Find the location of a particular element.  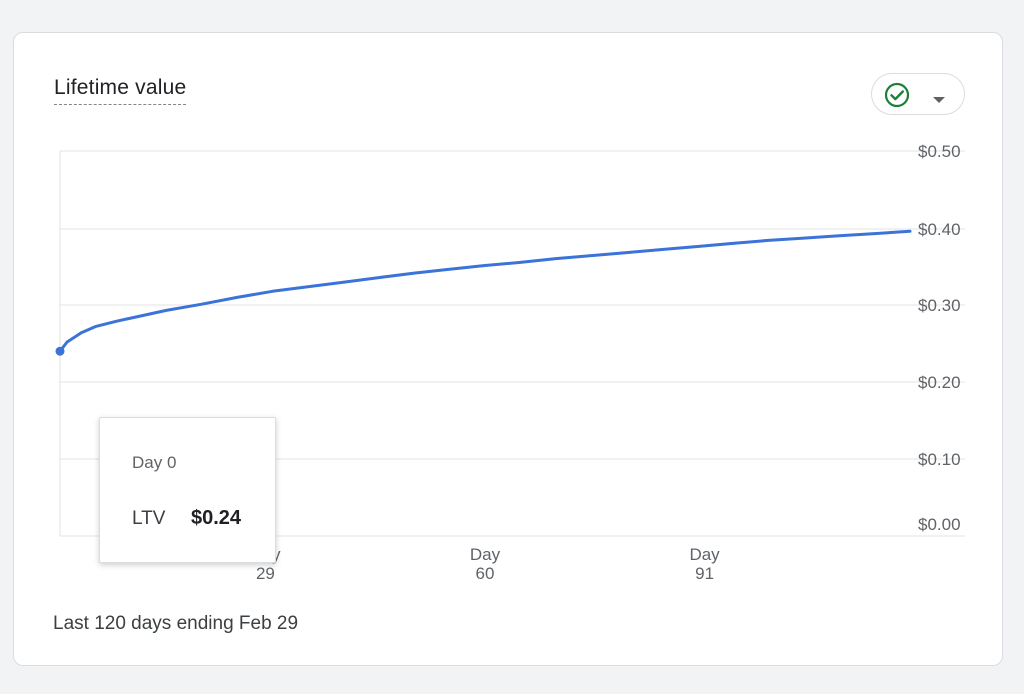

chart-tooltip: Day 0 LTV $0.24 is located at coordinates (187, 490).